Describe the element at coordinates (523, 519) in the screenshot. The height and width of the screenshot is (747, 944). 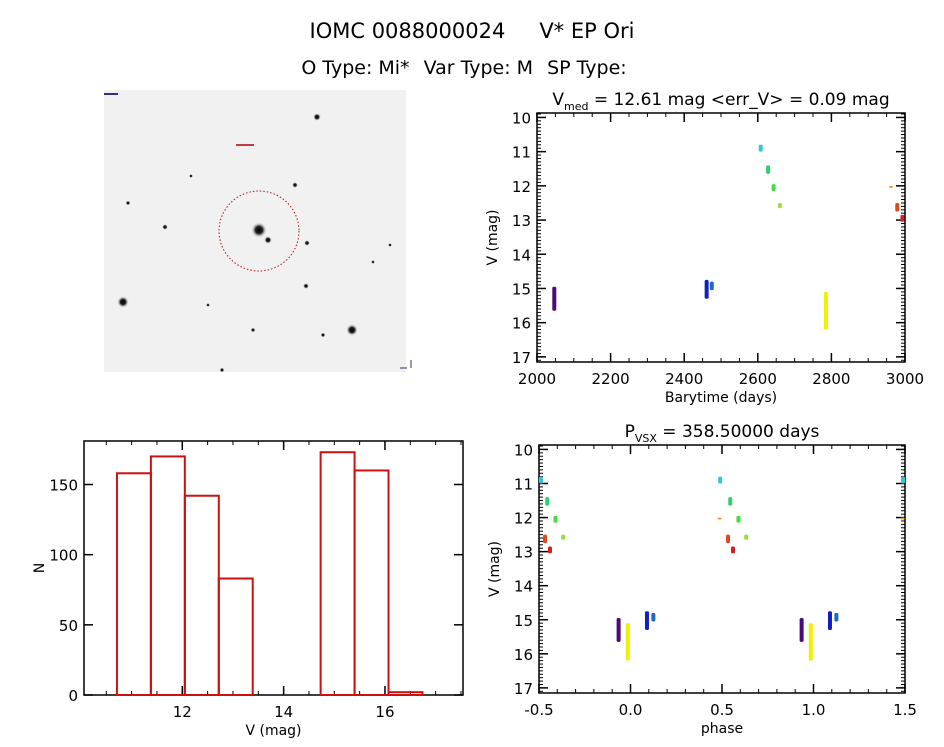
I see `y-tick-label: 12` at that location.